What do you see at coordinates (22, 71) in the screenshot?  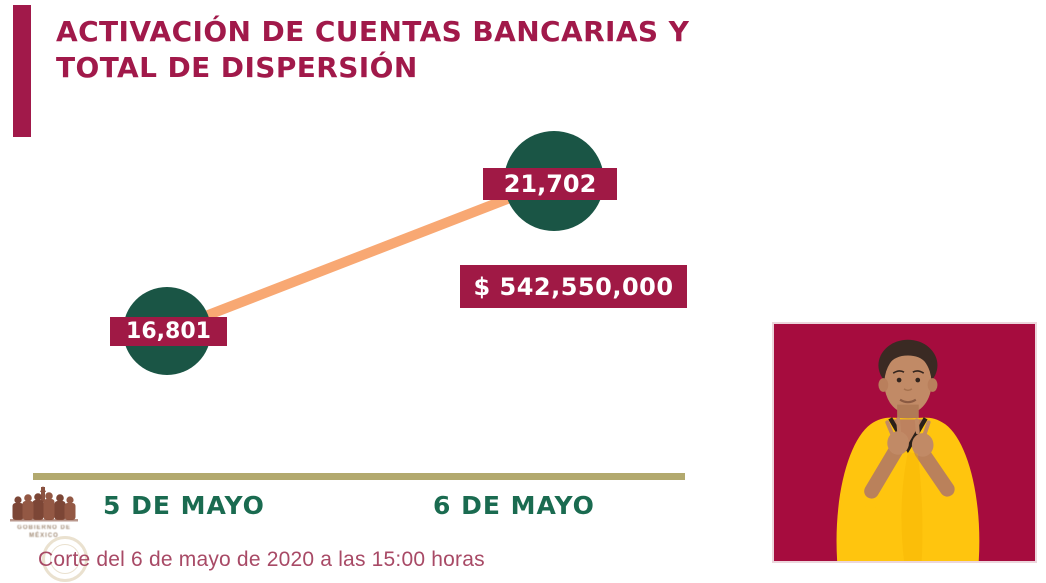 I see `title-accent-bar` at bounding box center [22, 71].